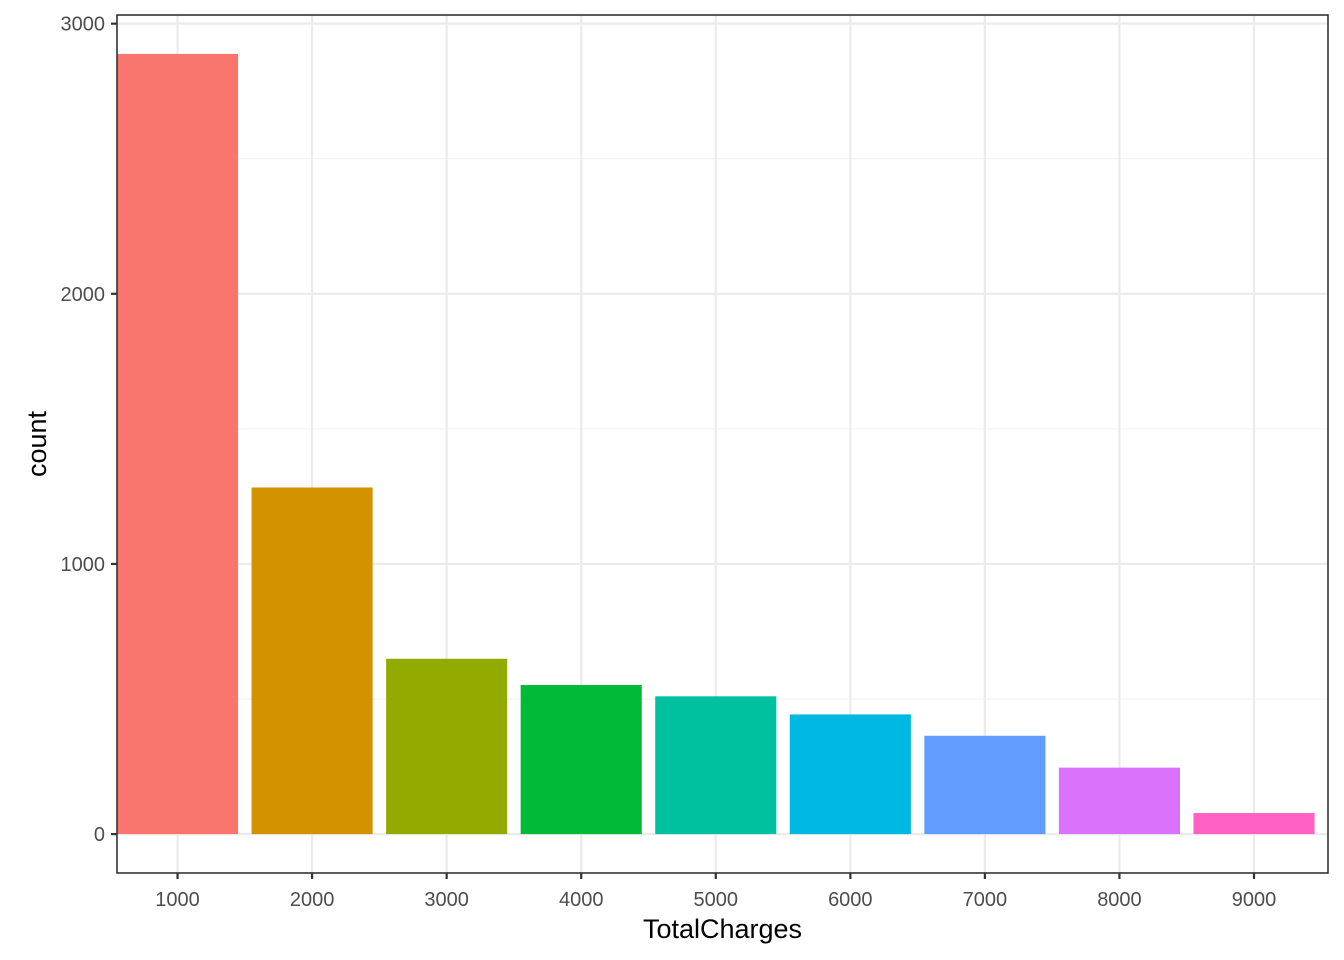 Image resolution: width=1344 pixels, height=960 pixels. Describe the element at coordinates (177, 900) in the screenshot. I see `x-tick-label: 1000` at that location.